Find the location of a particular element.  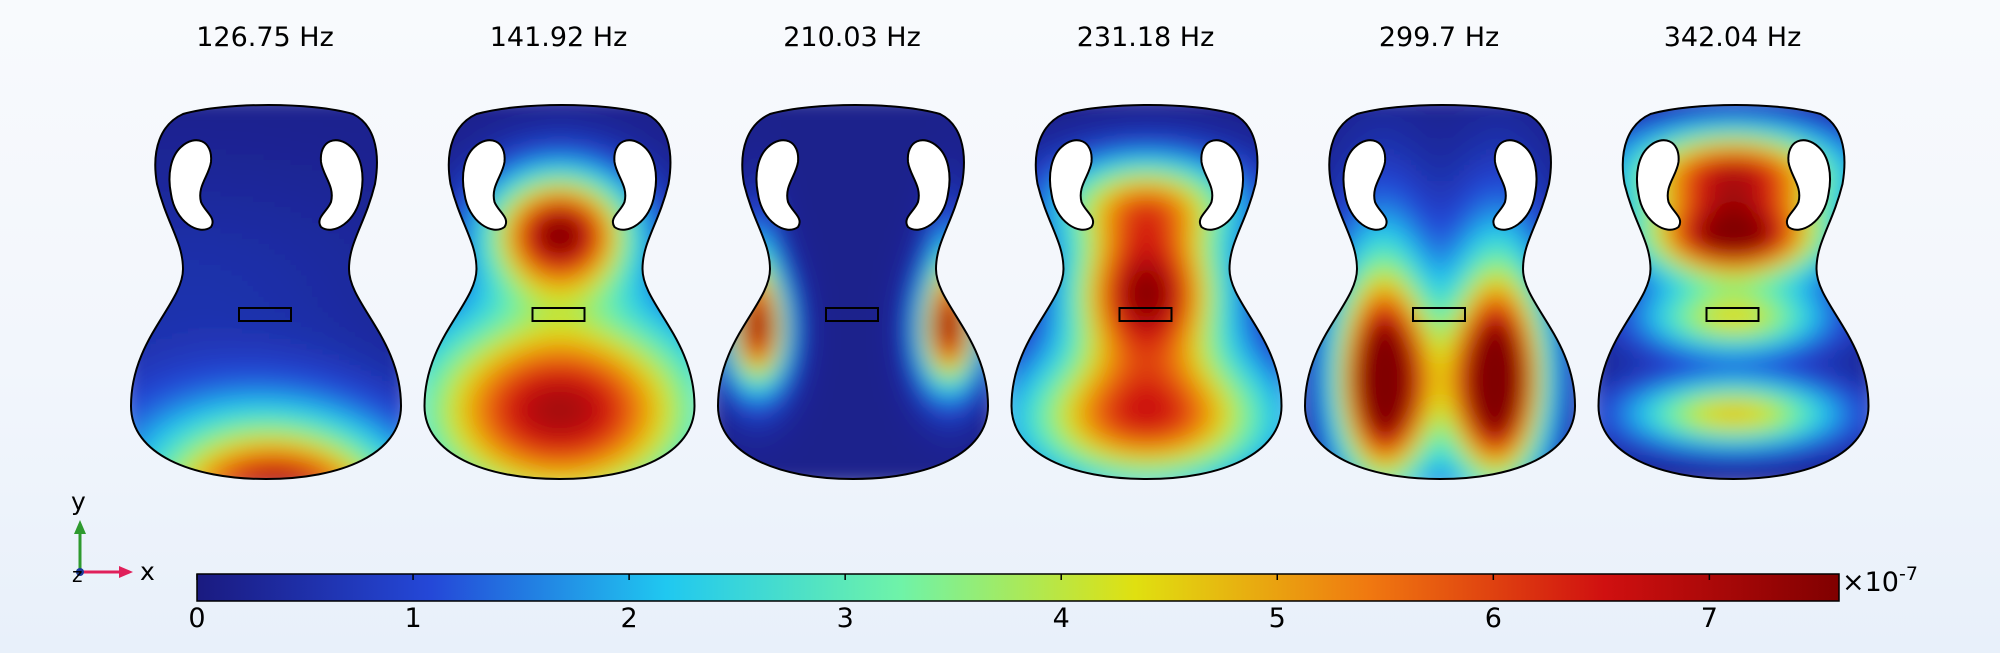

mode-plot: 126.75 Hz is located at coordinates (266, 251).